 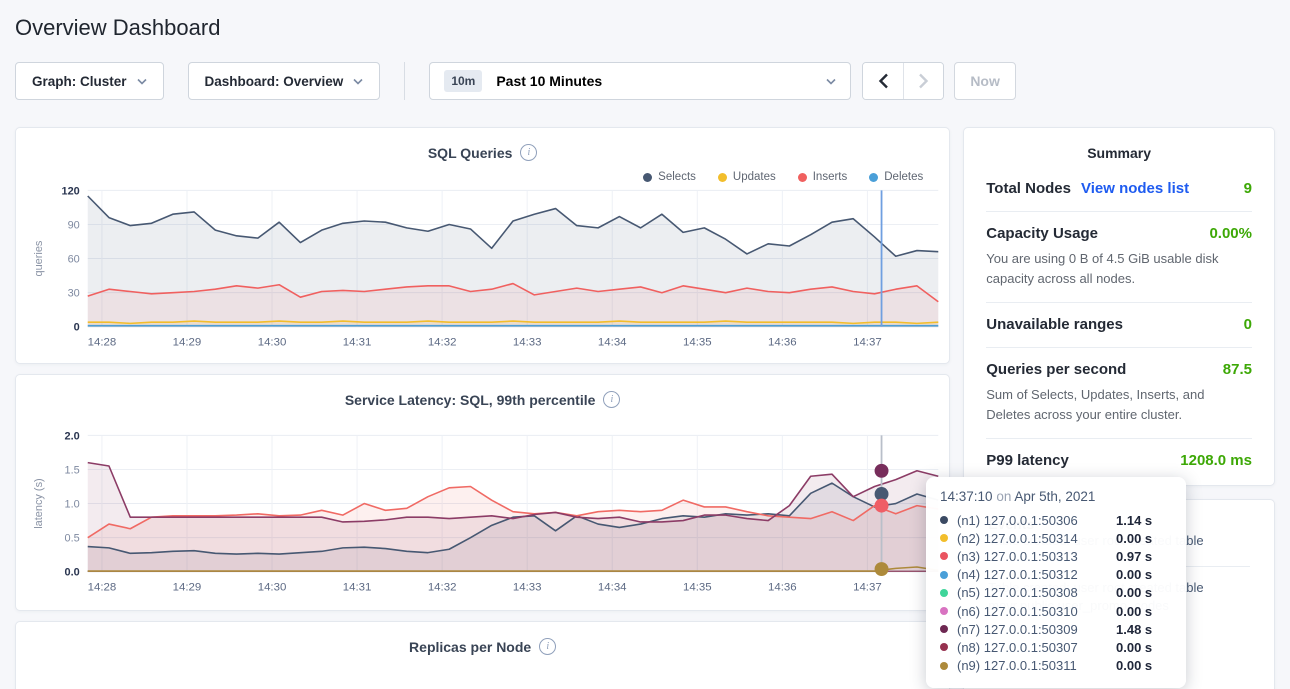 What do you see at coordinates (72, 573) in the screenshot?
I see `svg-text: 0.0` at bounding box center [72, 573].